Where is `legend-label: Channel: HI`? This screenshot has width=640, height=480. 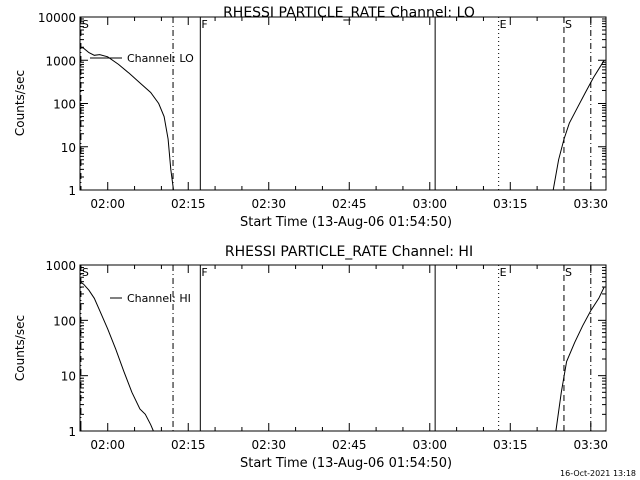 legend-label: Channel: HI is located at coordinates (159, 298).